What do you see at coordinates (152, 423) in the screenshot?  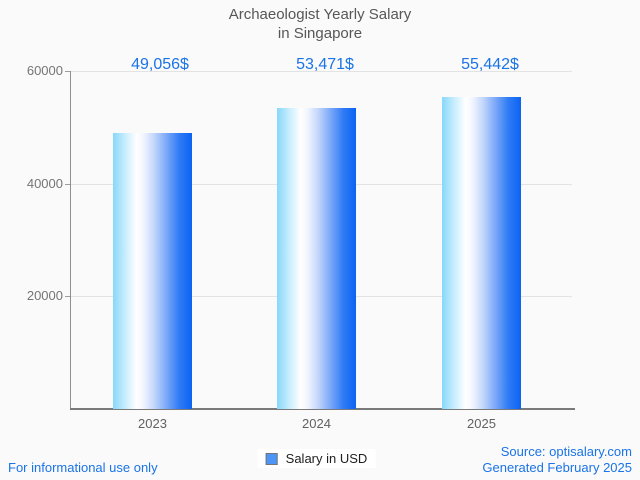 I see `x-axis-label-2023: 2023` at bounding box center [152, 423].